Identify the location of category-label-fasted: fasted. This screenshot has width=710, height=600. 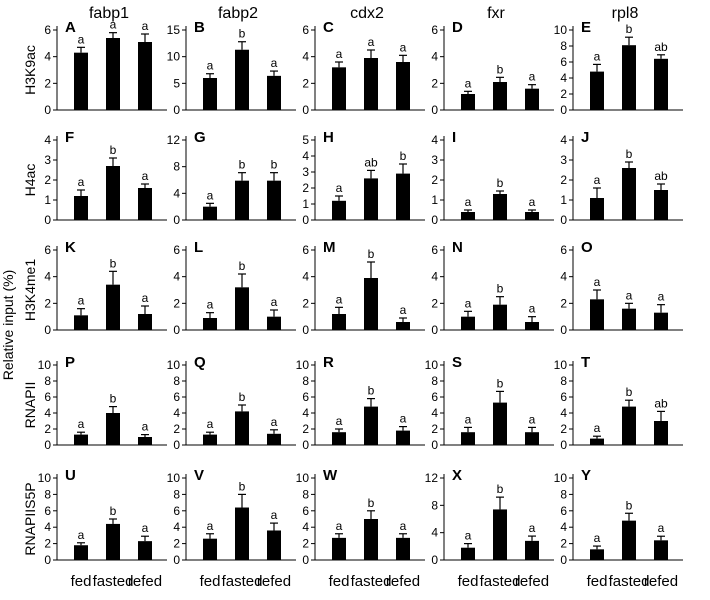
(629, 581).